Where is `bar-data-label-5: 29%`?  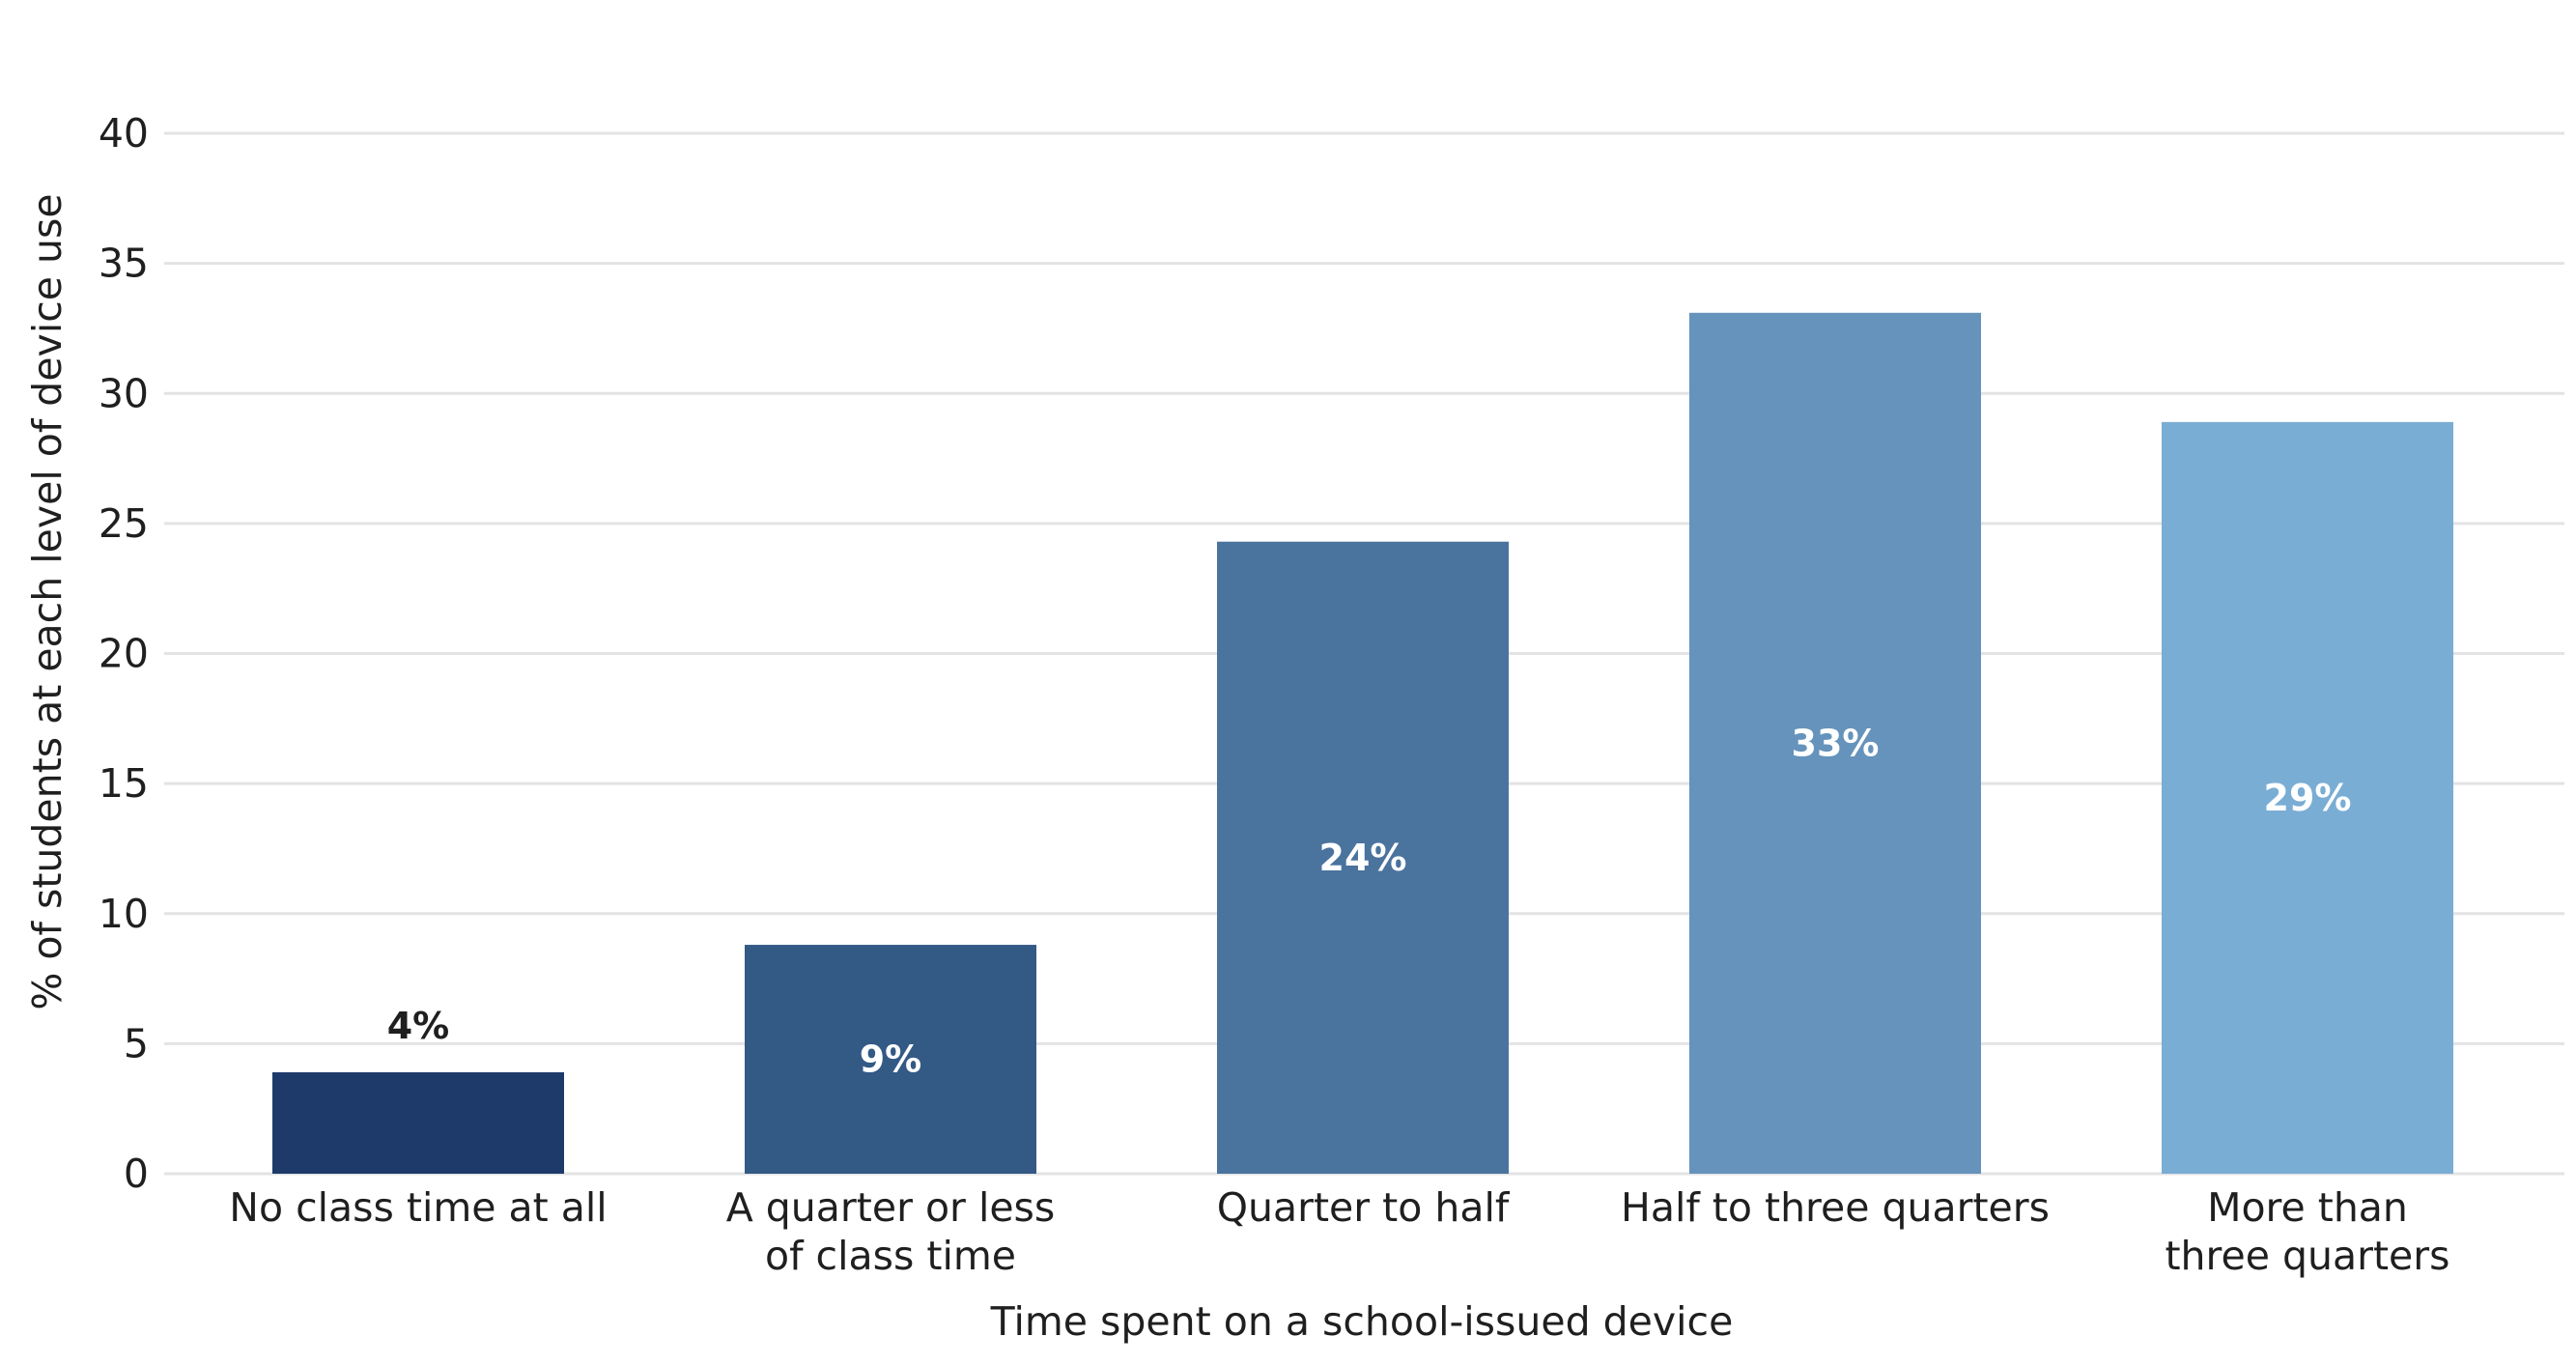 bar-data-label-5: 29% is located at coordinates (2308, 798).